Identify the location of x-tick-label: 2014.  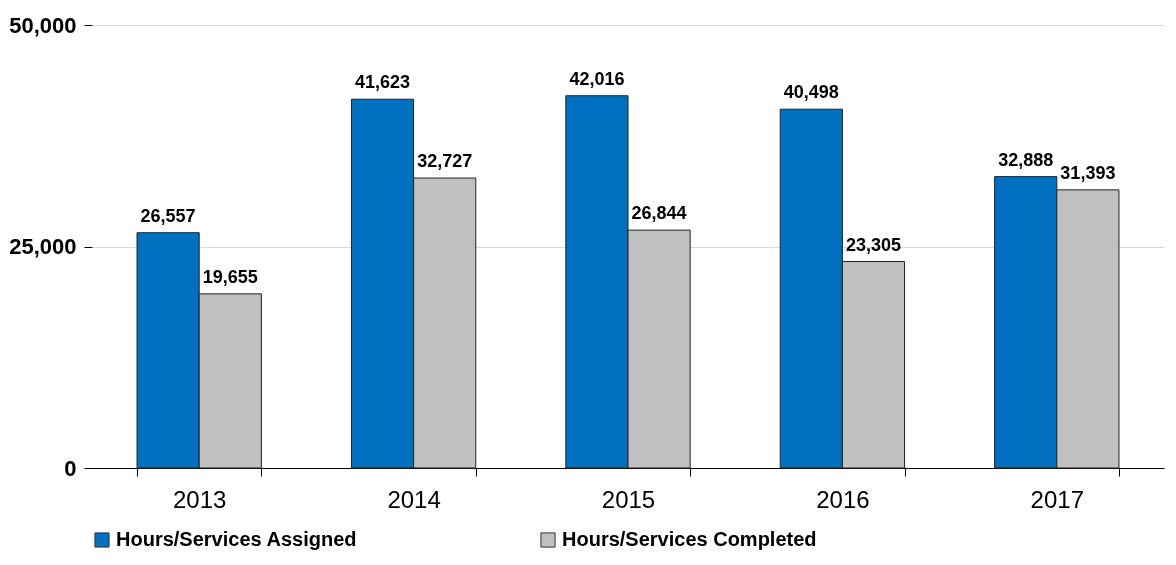
(414, 499).